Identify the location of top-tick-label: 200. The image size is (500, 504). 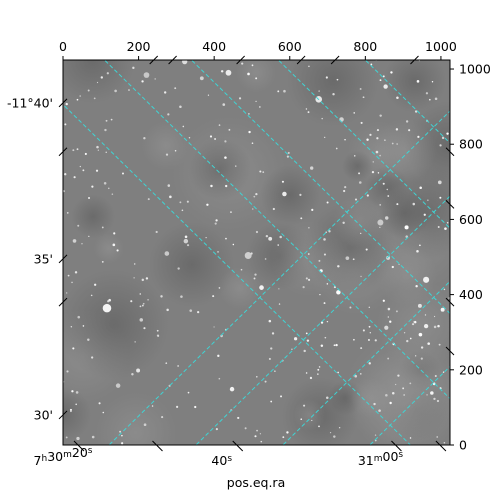
(139, 46).